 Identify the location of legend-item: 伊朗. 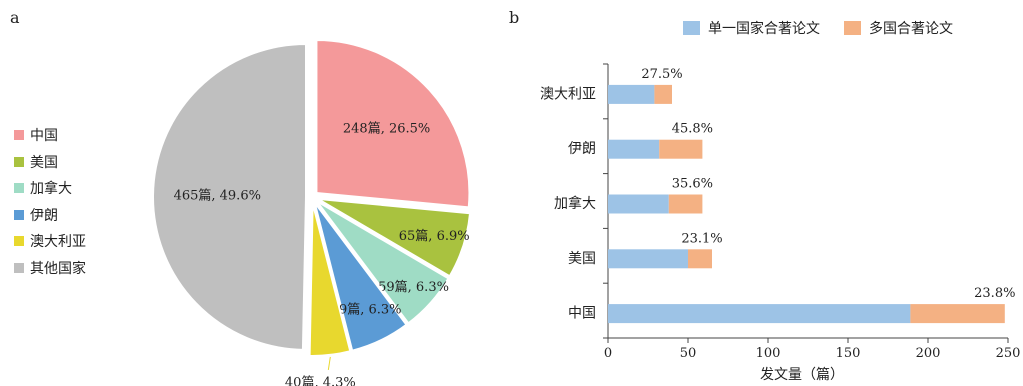
(50, 215).